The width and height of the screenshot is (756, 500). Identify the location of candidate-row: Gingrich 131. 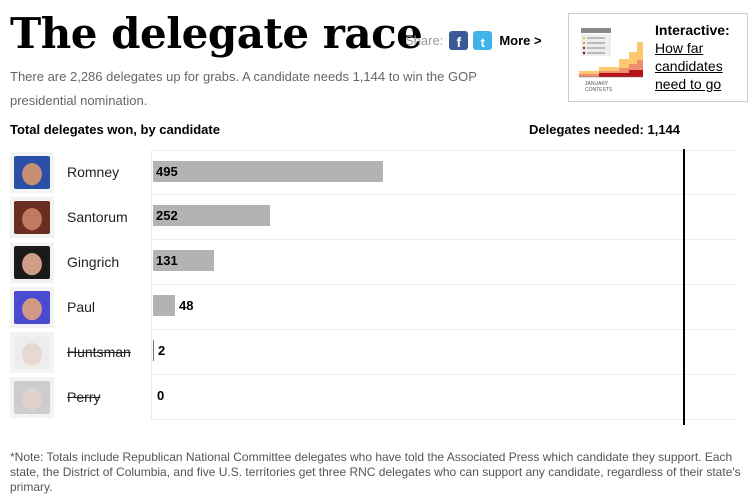
(373, 262).